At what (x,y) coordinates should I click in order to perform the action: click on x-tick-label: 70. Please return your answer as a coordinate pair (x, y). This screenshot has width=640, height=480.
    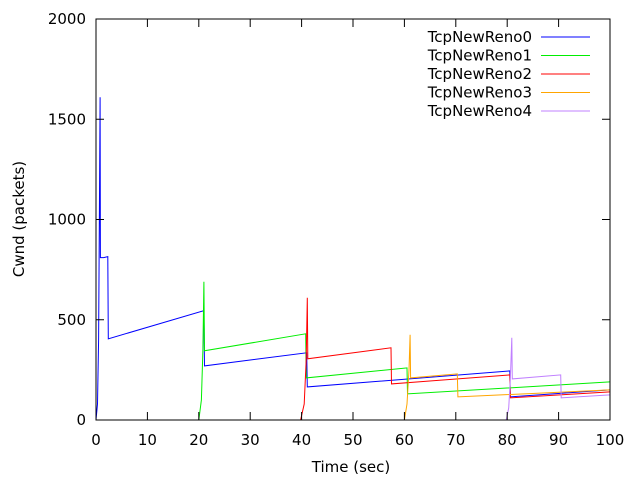
    Looking at the image, I should click on (455, 440).